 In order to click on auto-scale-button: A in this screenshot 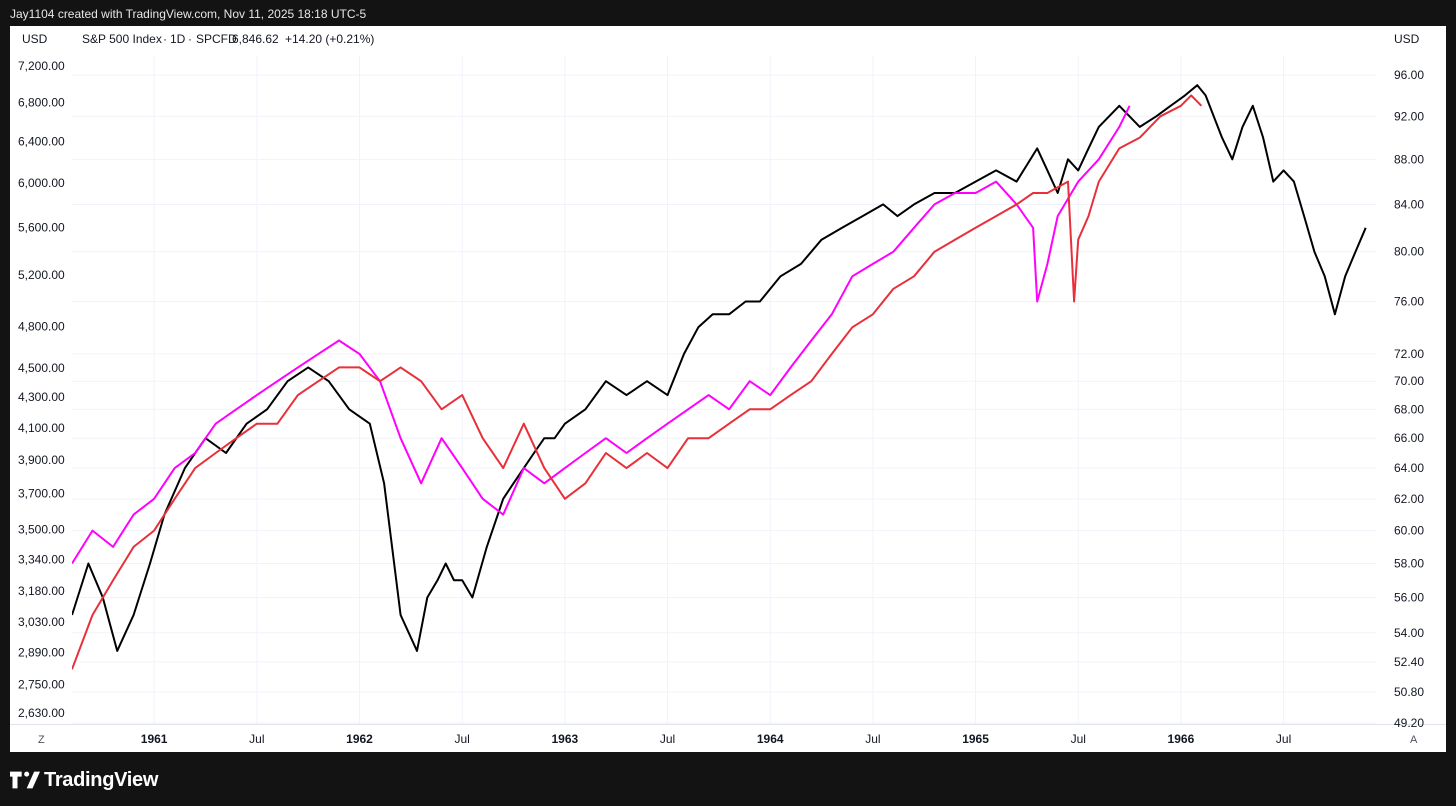, I will do `click(1414, 740)`.